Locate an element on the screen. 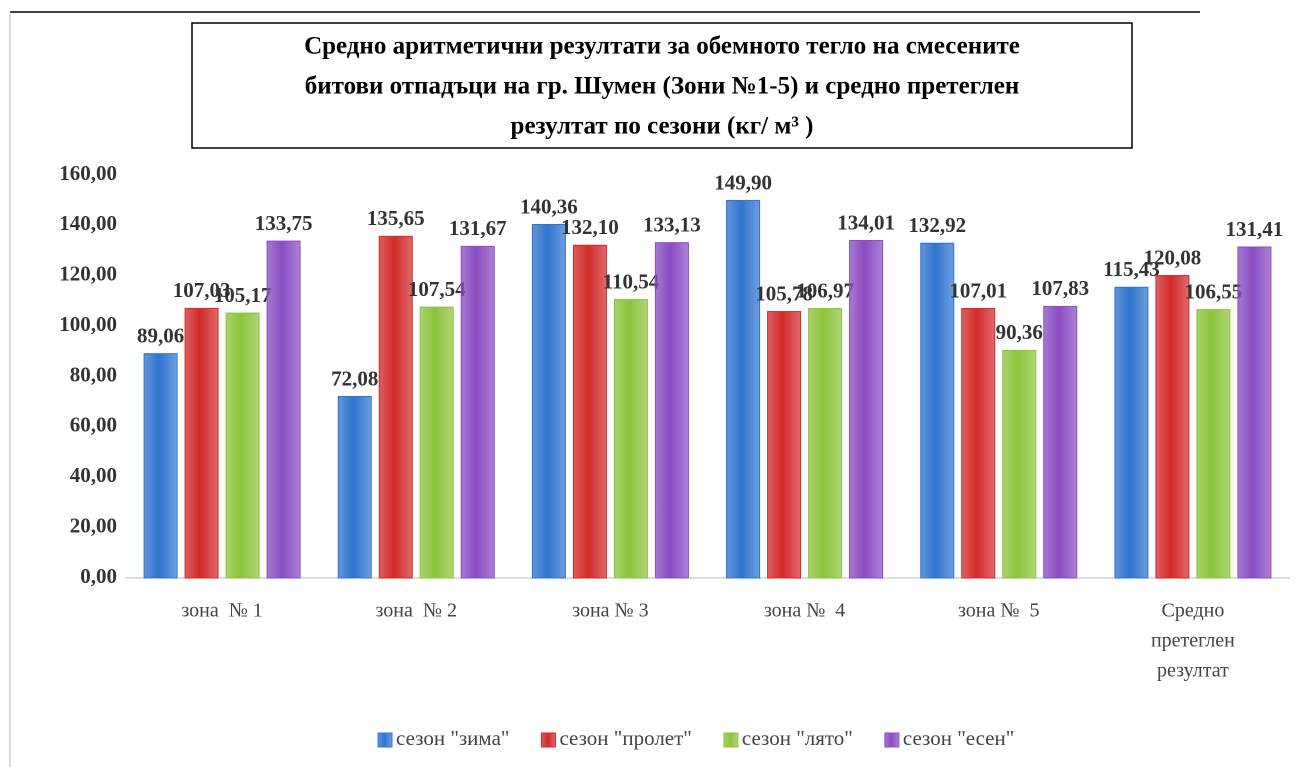 This screenshot has height=767, width=1306. value-label: 133,13 is located at coordinates (672, 224).